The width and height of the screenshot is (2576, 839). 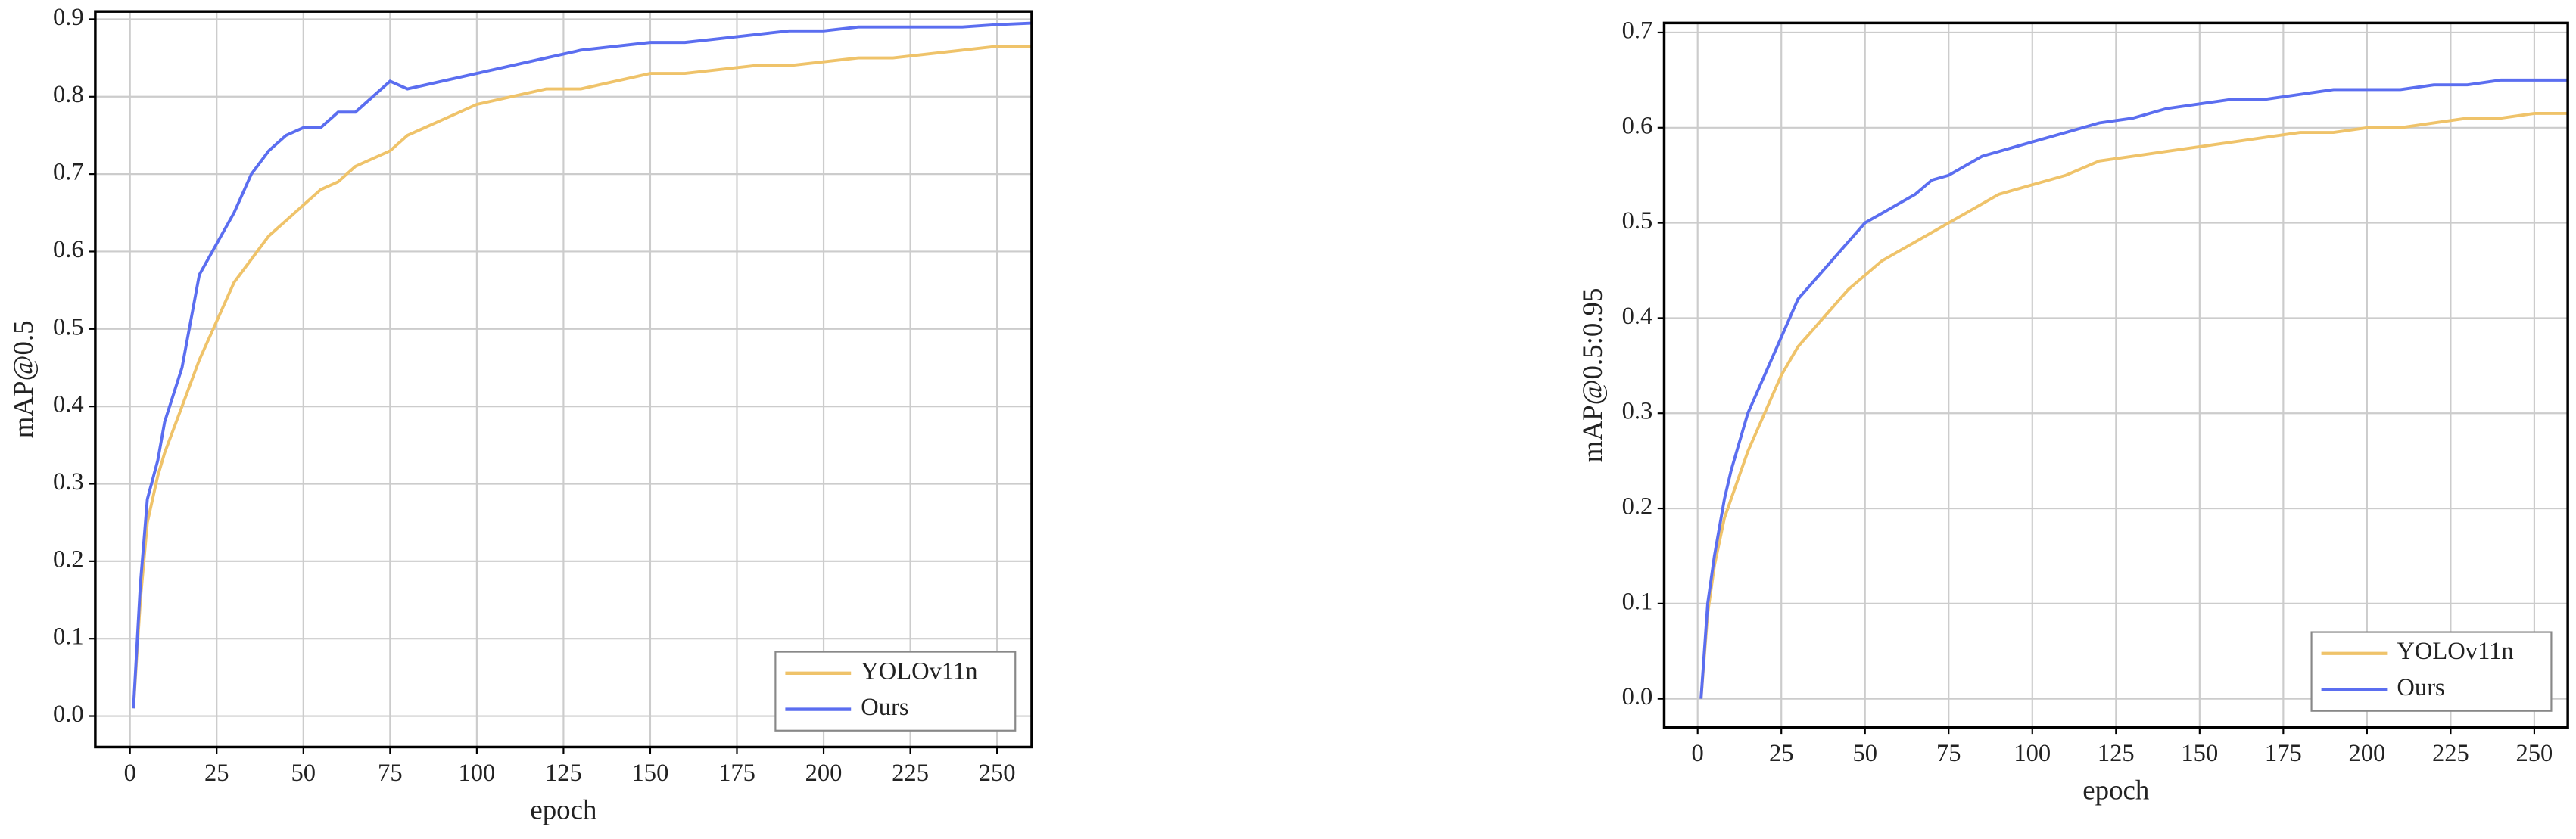 I want to click on y-axis-label: mAP@0.5, so click(x=23, y=379).